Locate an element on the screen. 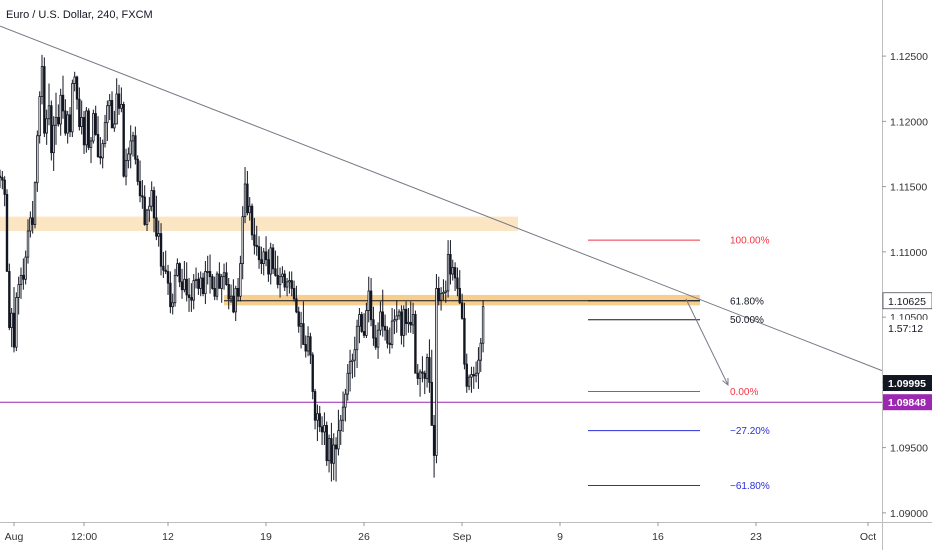  price-tag-label: 1.09995 is located at coordinates (907, 384).